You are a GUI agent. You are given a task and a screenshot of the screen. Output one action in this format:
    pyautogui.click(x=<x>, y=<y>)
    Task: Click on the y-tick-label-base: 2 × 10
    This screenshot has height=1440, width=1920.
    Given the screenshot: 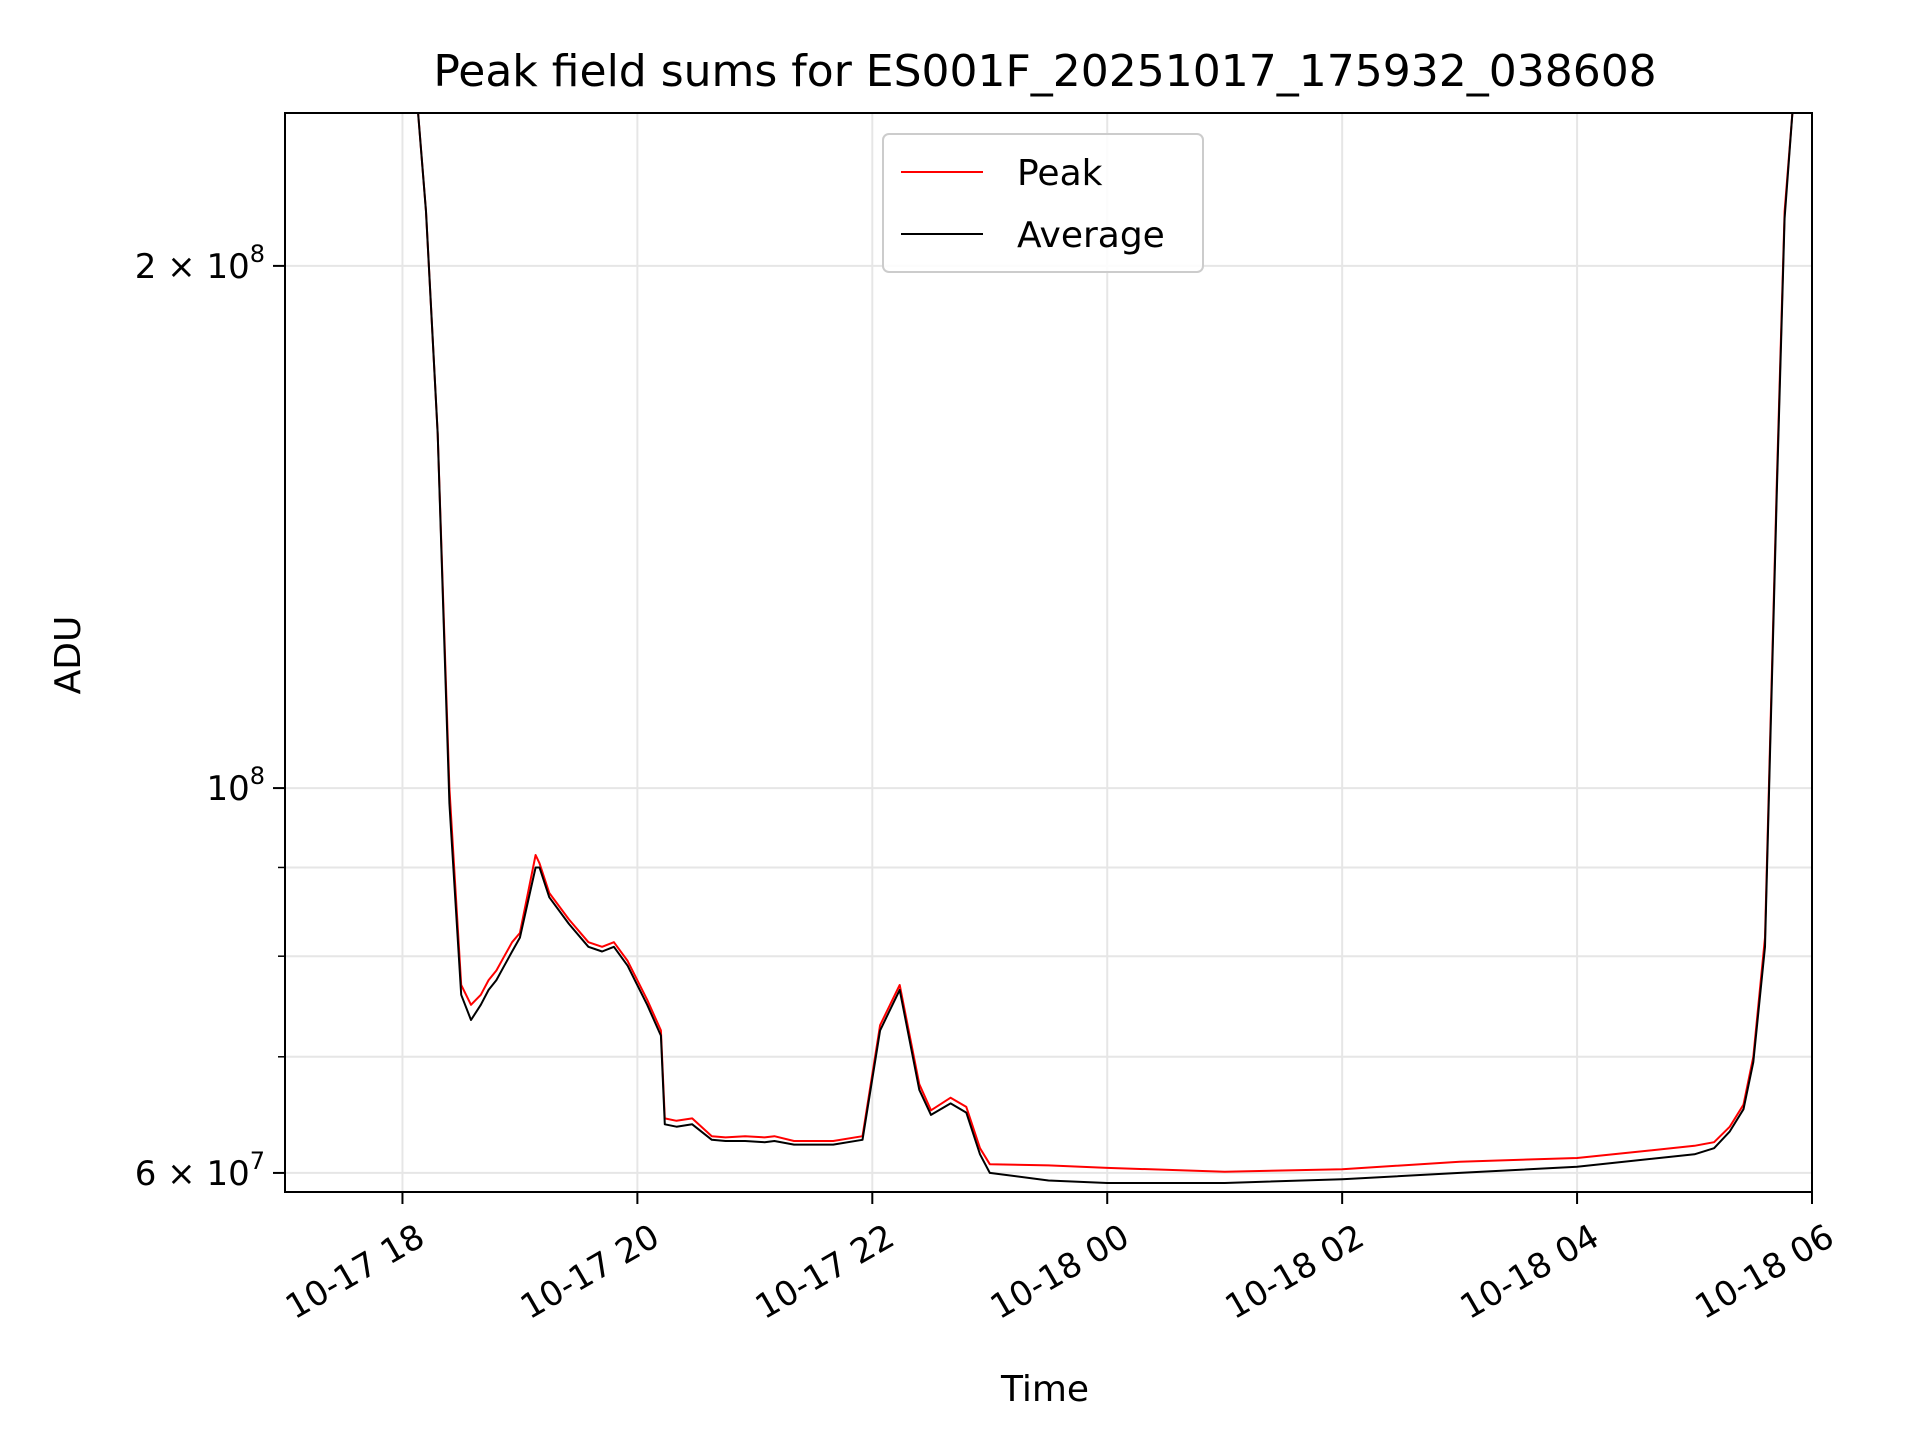 What is the action you would take?
    pyautogui.click(x=192, y=267)
    